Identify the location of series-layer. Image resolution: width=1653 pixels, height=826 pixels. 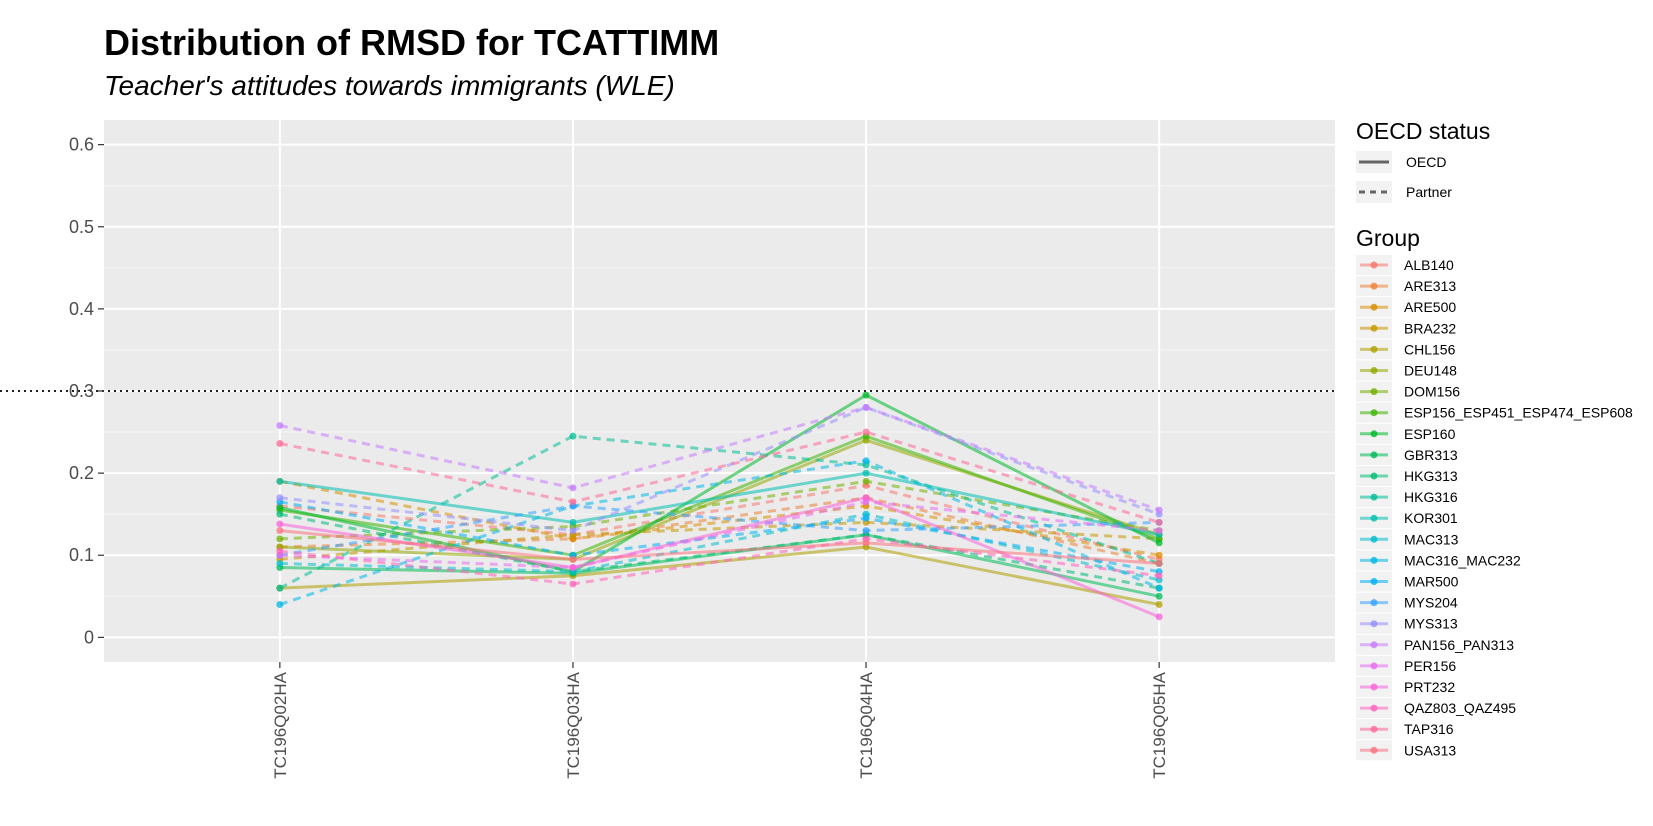
(719, 506).